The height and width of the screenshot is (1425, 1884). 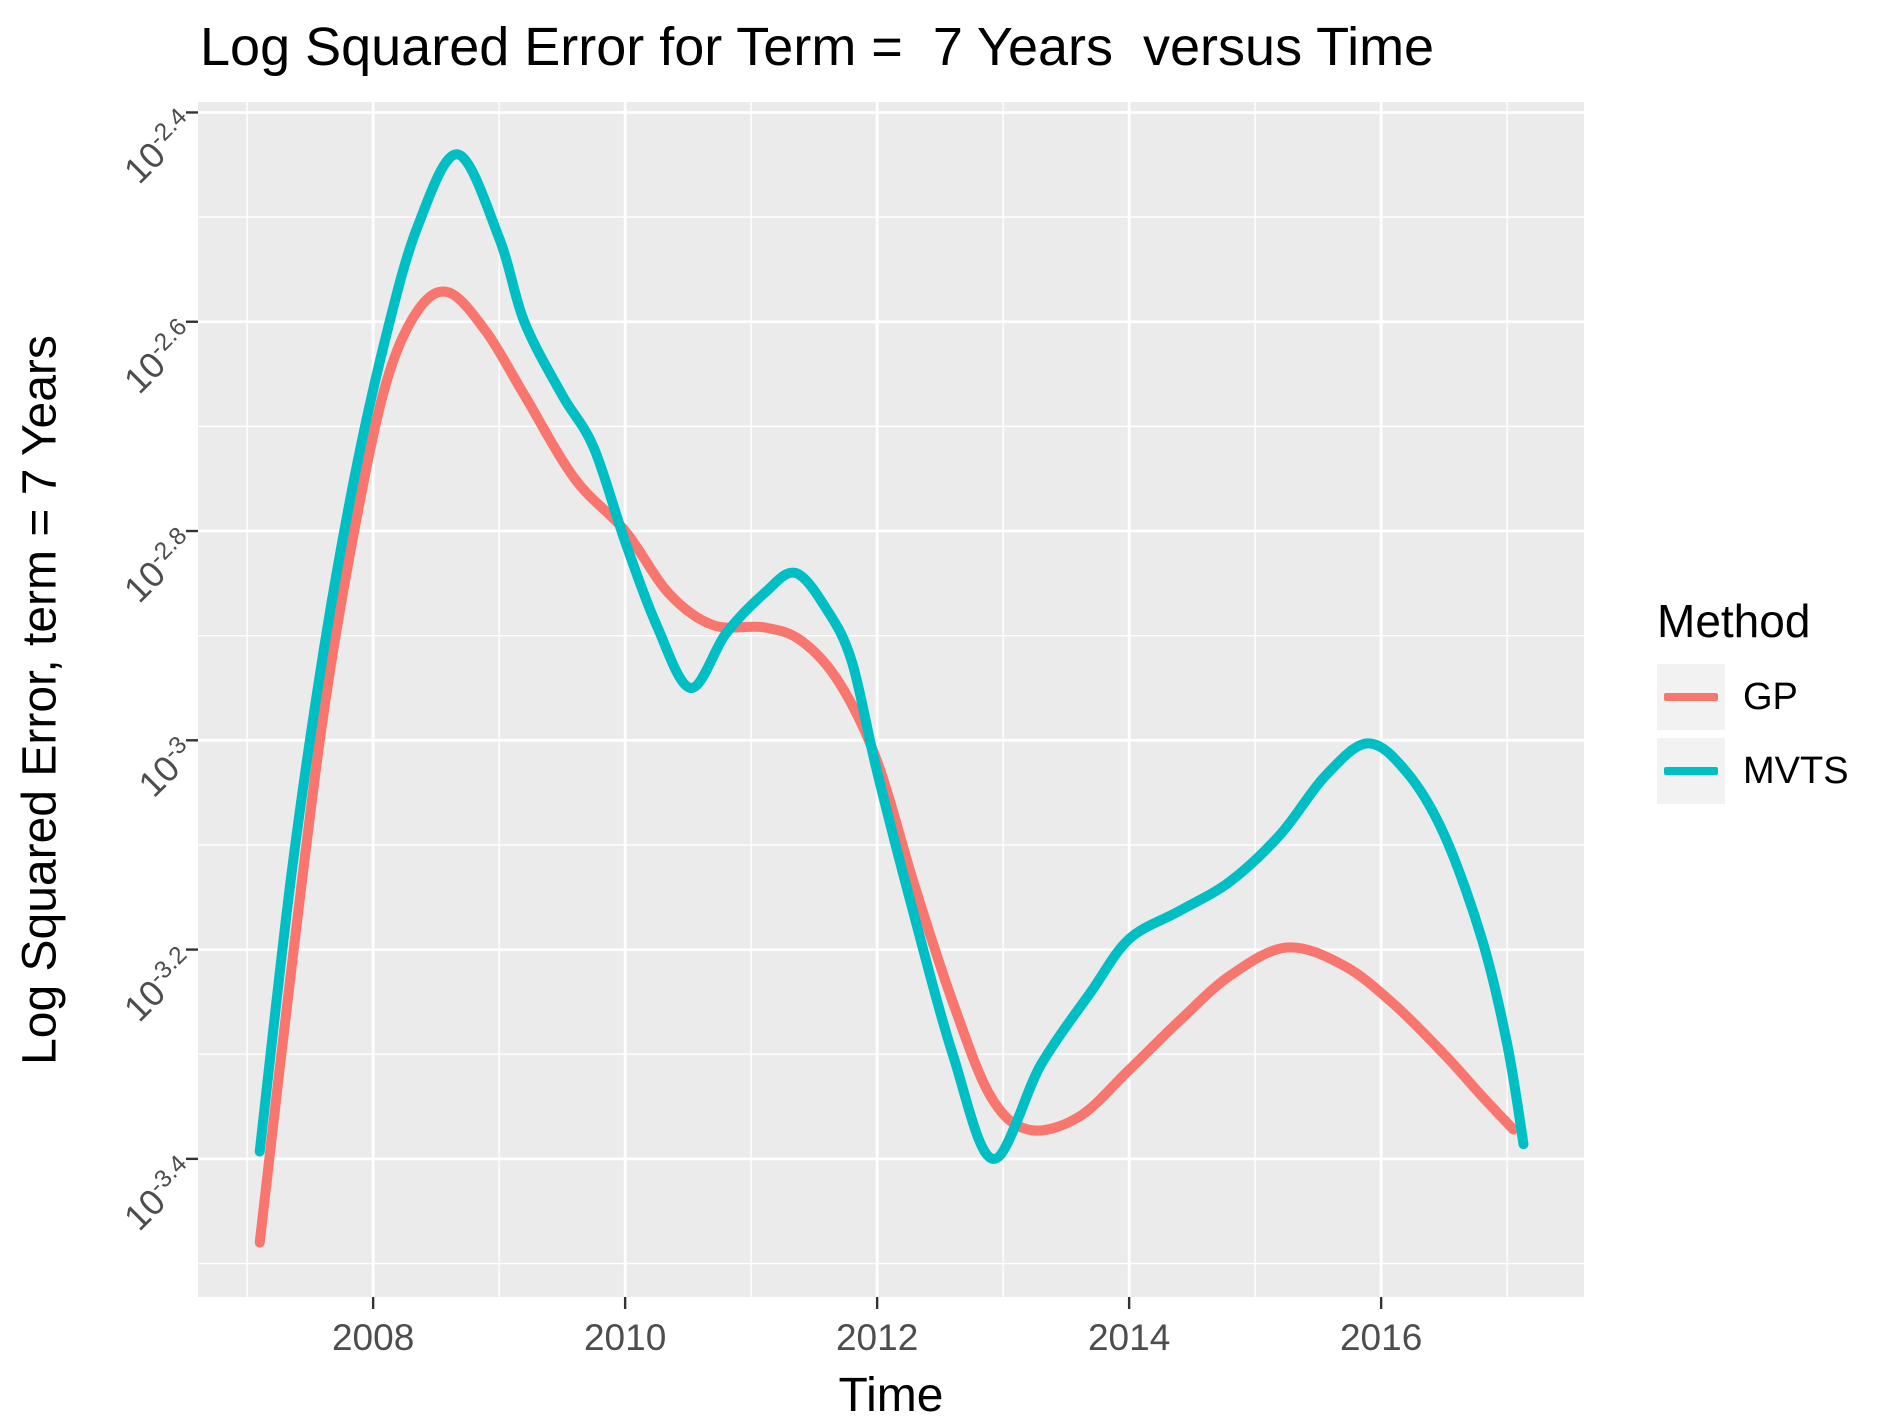 I want to click on legend: Method GP MVTS, so click(x=1753, y=703).